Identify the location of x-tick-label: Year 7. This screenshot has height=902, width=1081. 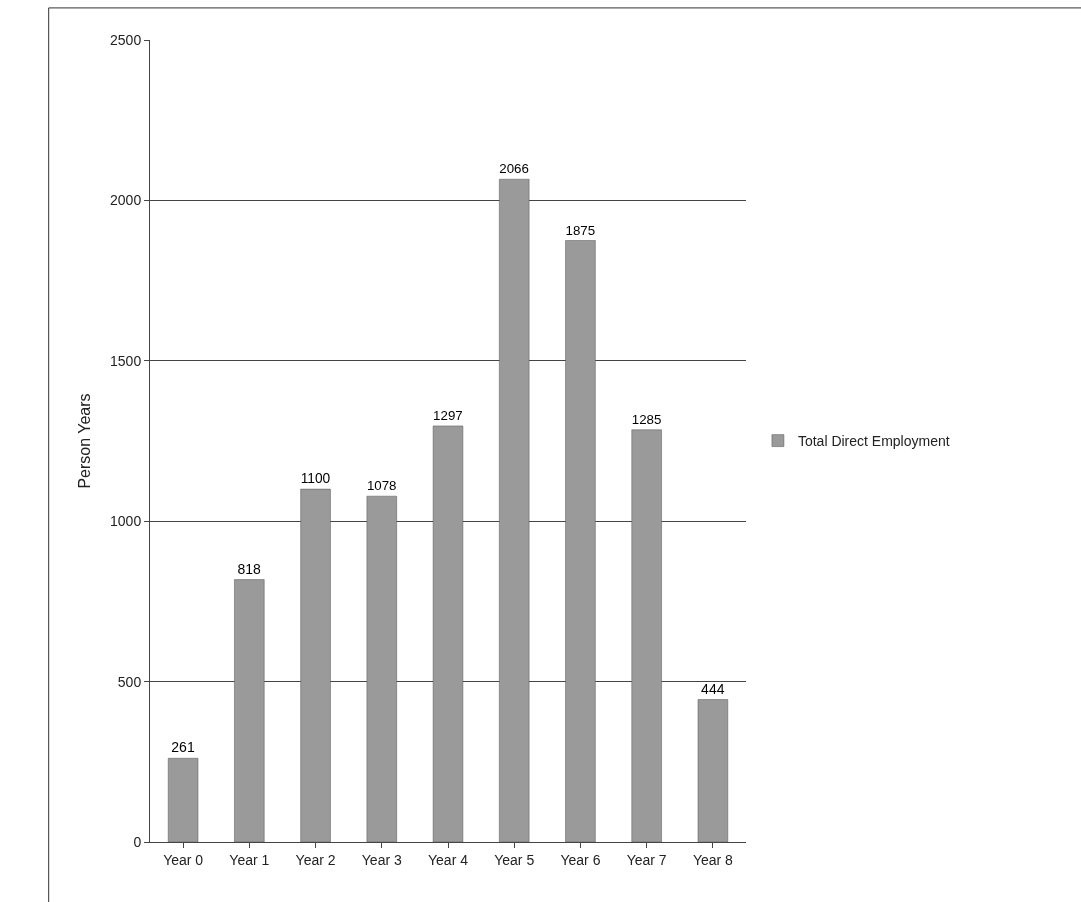
(646, 859).